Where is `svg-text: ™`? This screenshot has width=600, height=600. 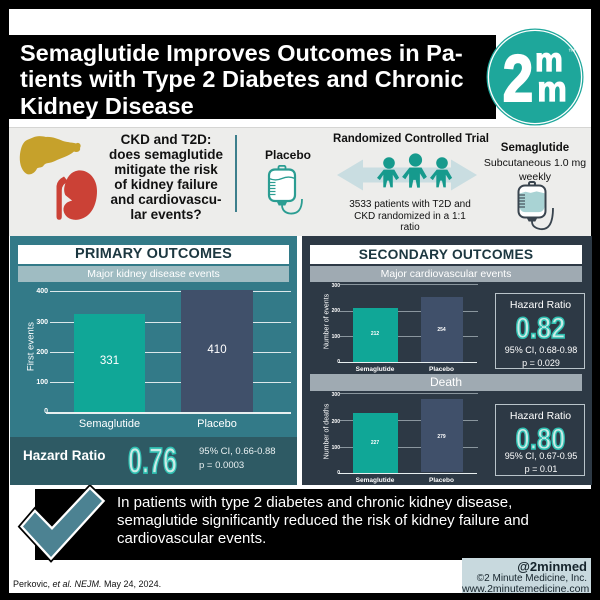
svg-text: ™ is located at coordinates (572, 51).